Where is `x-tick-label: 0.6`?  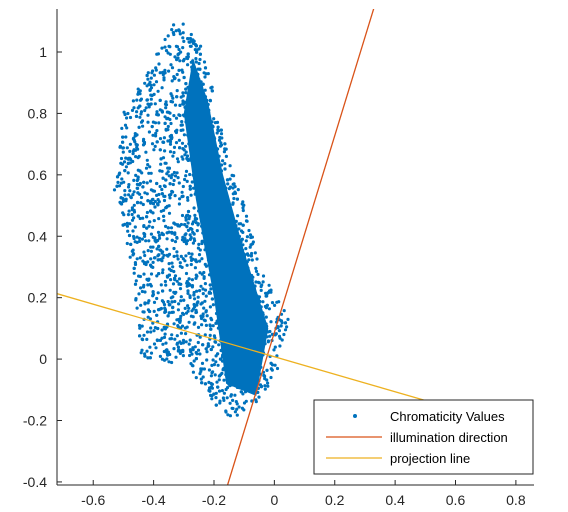 x-tick-label: 0.6 is located at coordinates (456, 500).